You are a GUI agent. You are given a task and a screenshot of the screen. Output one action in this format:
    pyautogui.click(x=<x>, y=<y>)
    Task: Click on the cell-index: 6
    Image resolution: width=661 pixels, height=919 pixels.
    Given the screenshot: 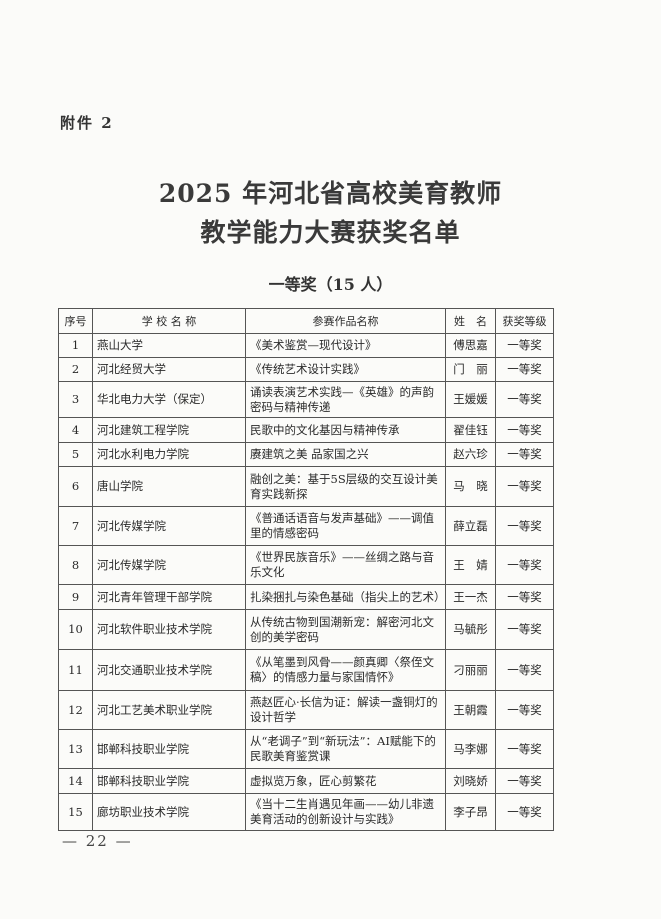 What is the action you would take?
    pyautogui.click(x=75, y=486)
    